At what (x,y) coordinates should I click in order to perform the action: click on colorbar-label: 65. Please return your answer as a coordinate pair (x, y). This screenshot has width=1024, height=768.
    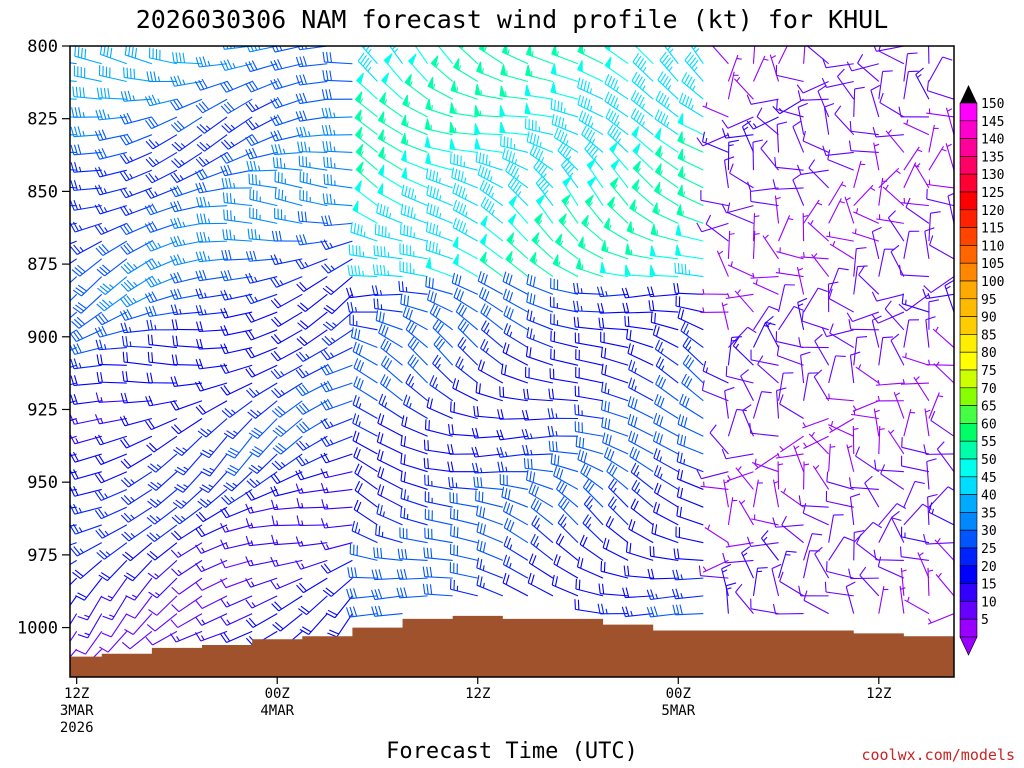
    Looking at the image, I should click on (989, 407).